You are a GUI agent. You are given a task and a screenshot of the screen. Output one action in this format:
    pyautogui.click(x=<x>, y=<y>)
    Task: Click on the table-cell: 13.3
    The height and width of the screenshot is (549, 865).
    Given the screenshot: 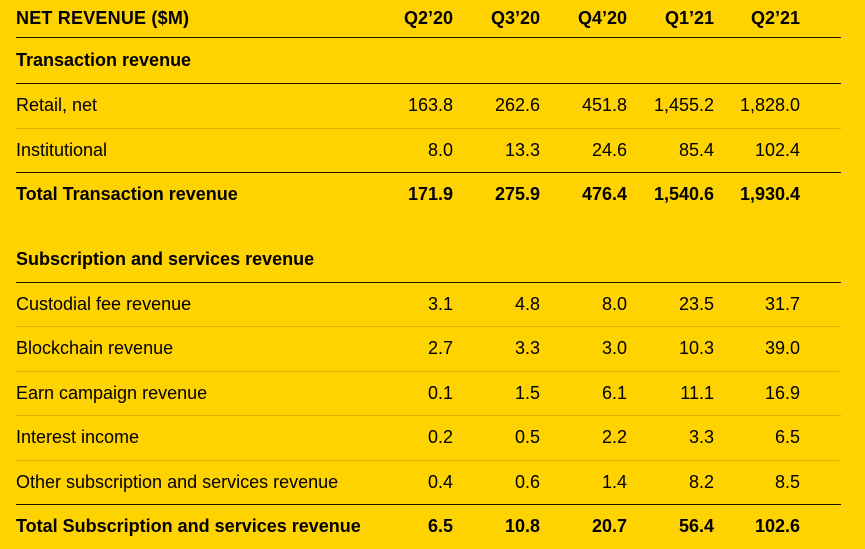 What is the action you would take?
    pyautogui.click(x=522, y=149)
    